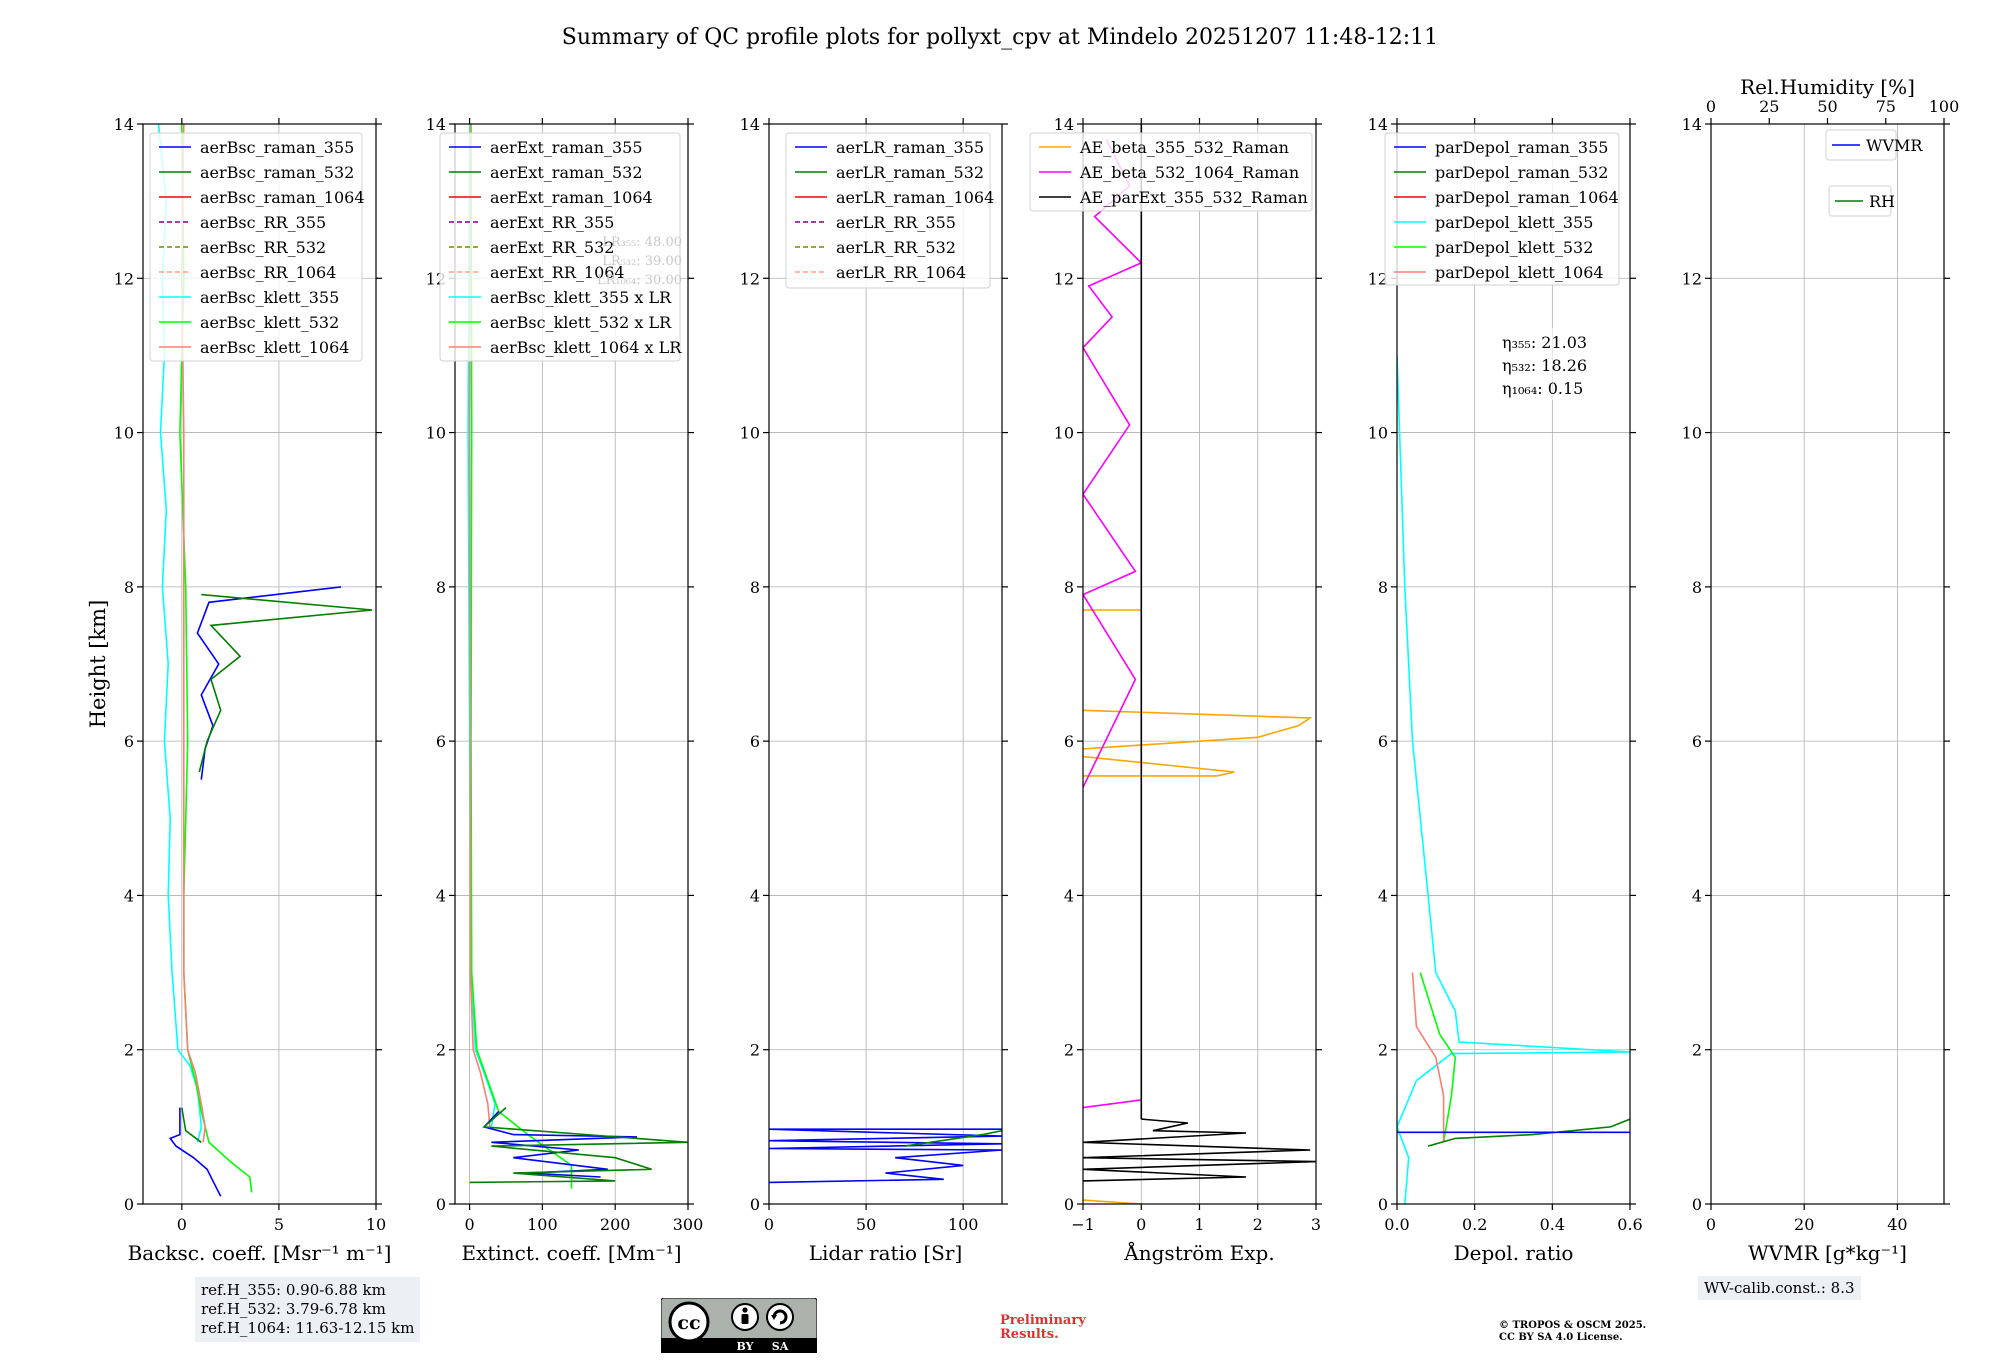 The width and height of the screenshot is (2000, 1360). I want to click on x-tick-label: 100, so click(963, 1224).